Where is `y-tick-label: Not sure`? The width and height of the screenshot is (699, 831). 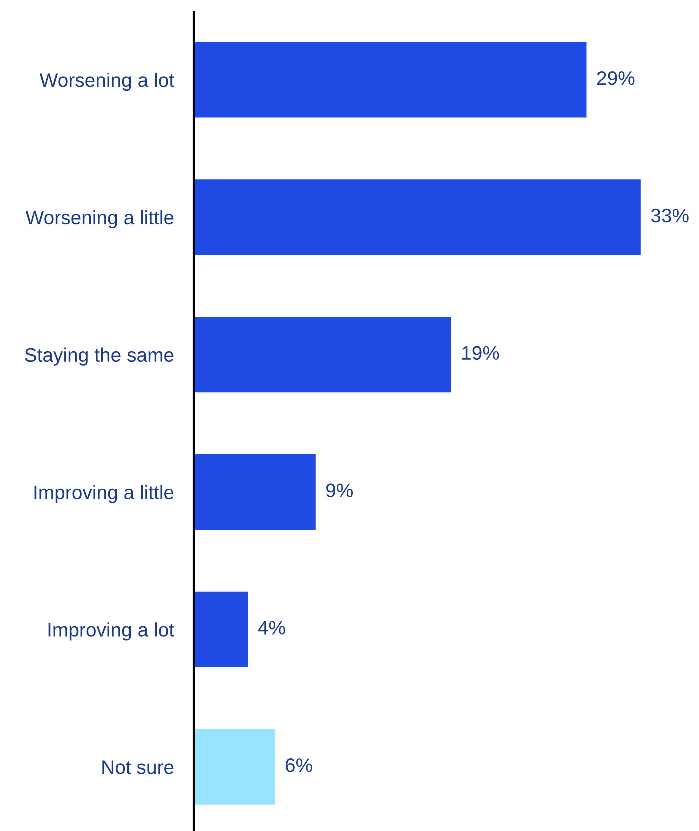
y-tick-label: Not sure is located at coordinates (138, 767).